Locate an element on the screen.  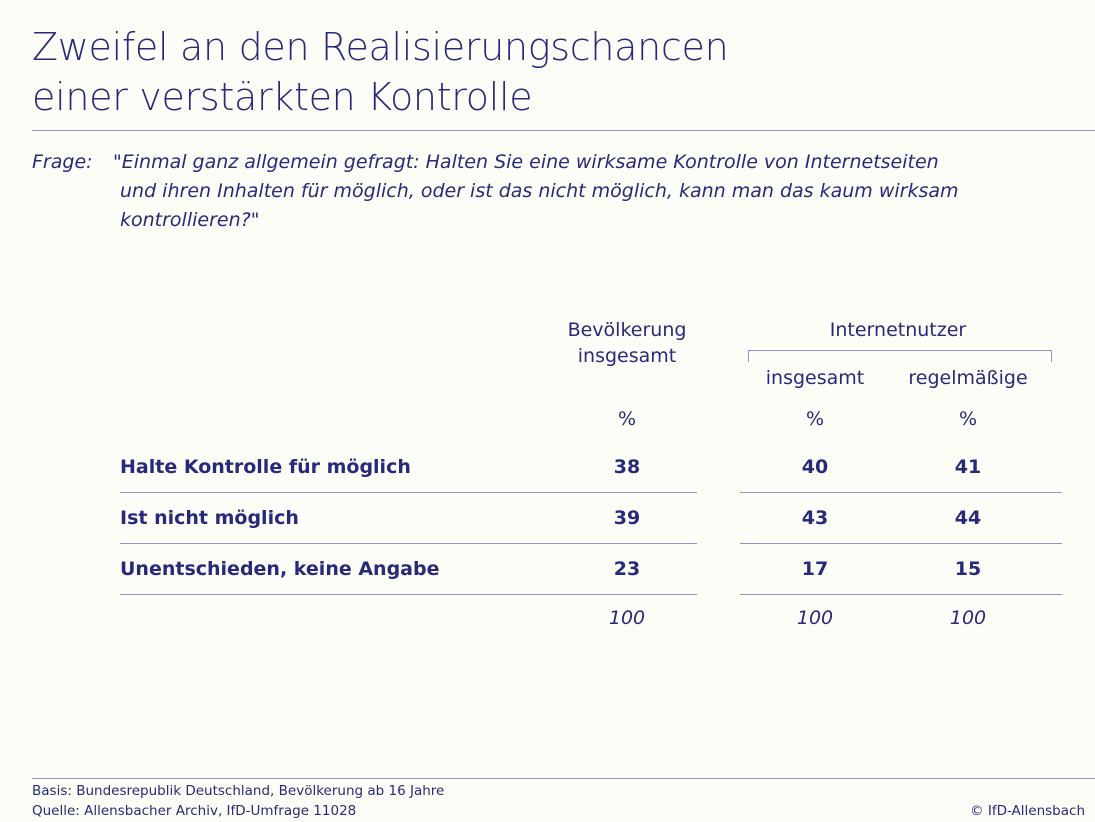
cell-value: 43 is located at coordinates (815, 518).